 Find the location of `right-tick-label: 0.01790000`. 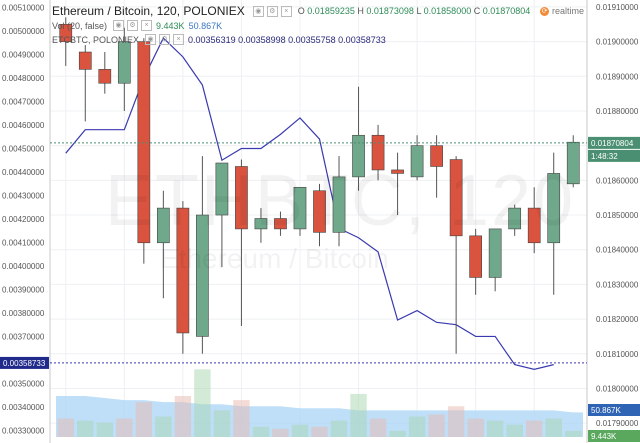

right-tick-label: 0.01790000 is located at coordinates (617, 423).